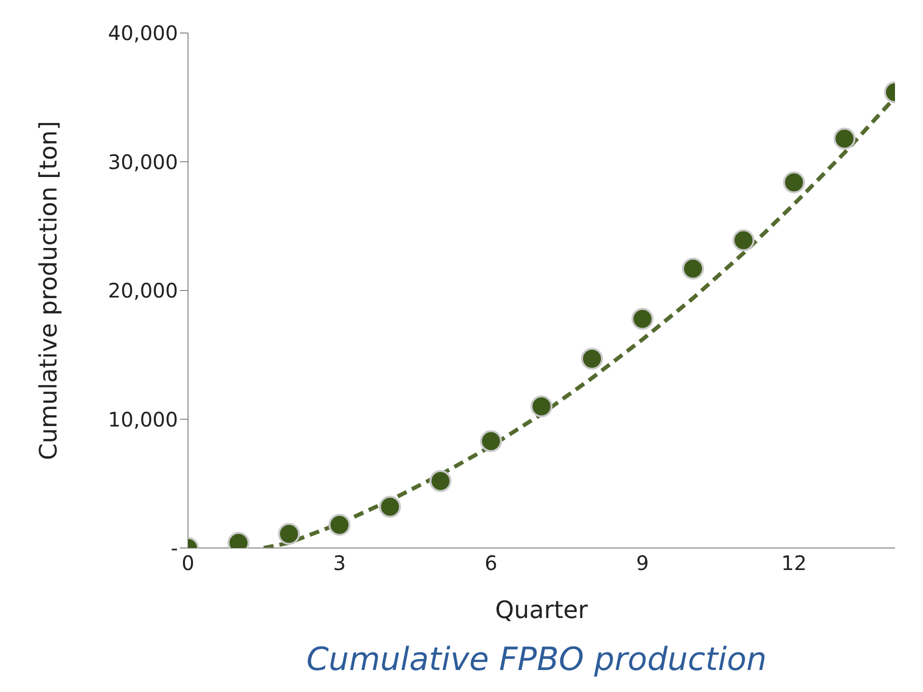 The width and height of the screenshot is (923, 692). Describe the element at coordinates (48, 290) in the screenshot. I see `y-axis-title: Cumulative production [ton]` at that location.